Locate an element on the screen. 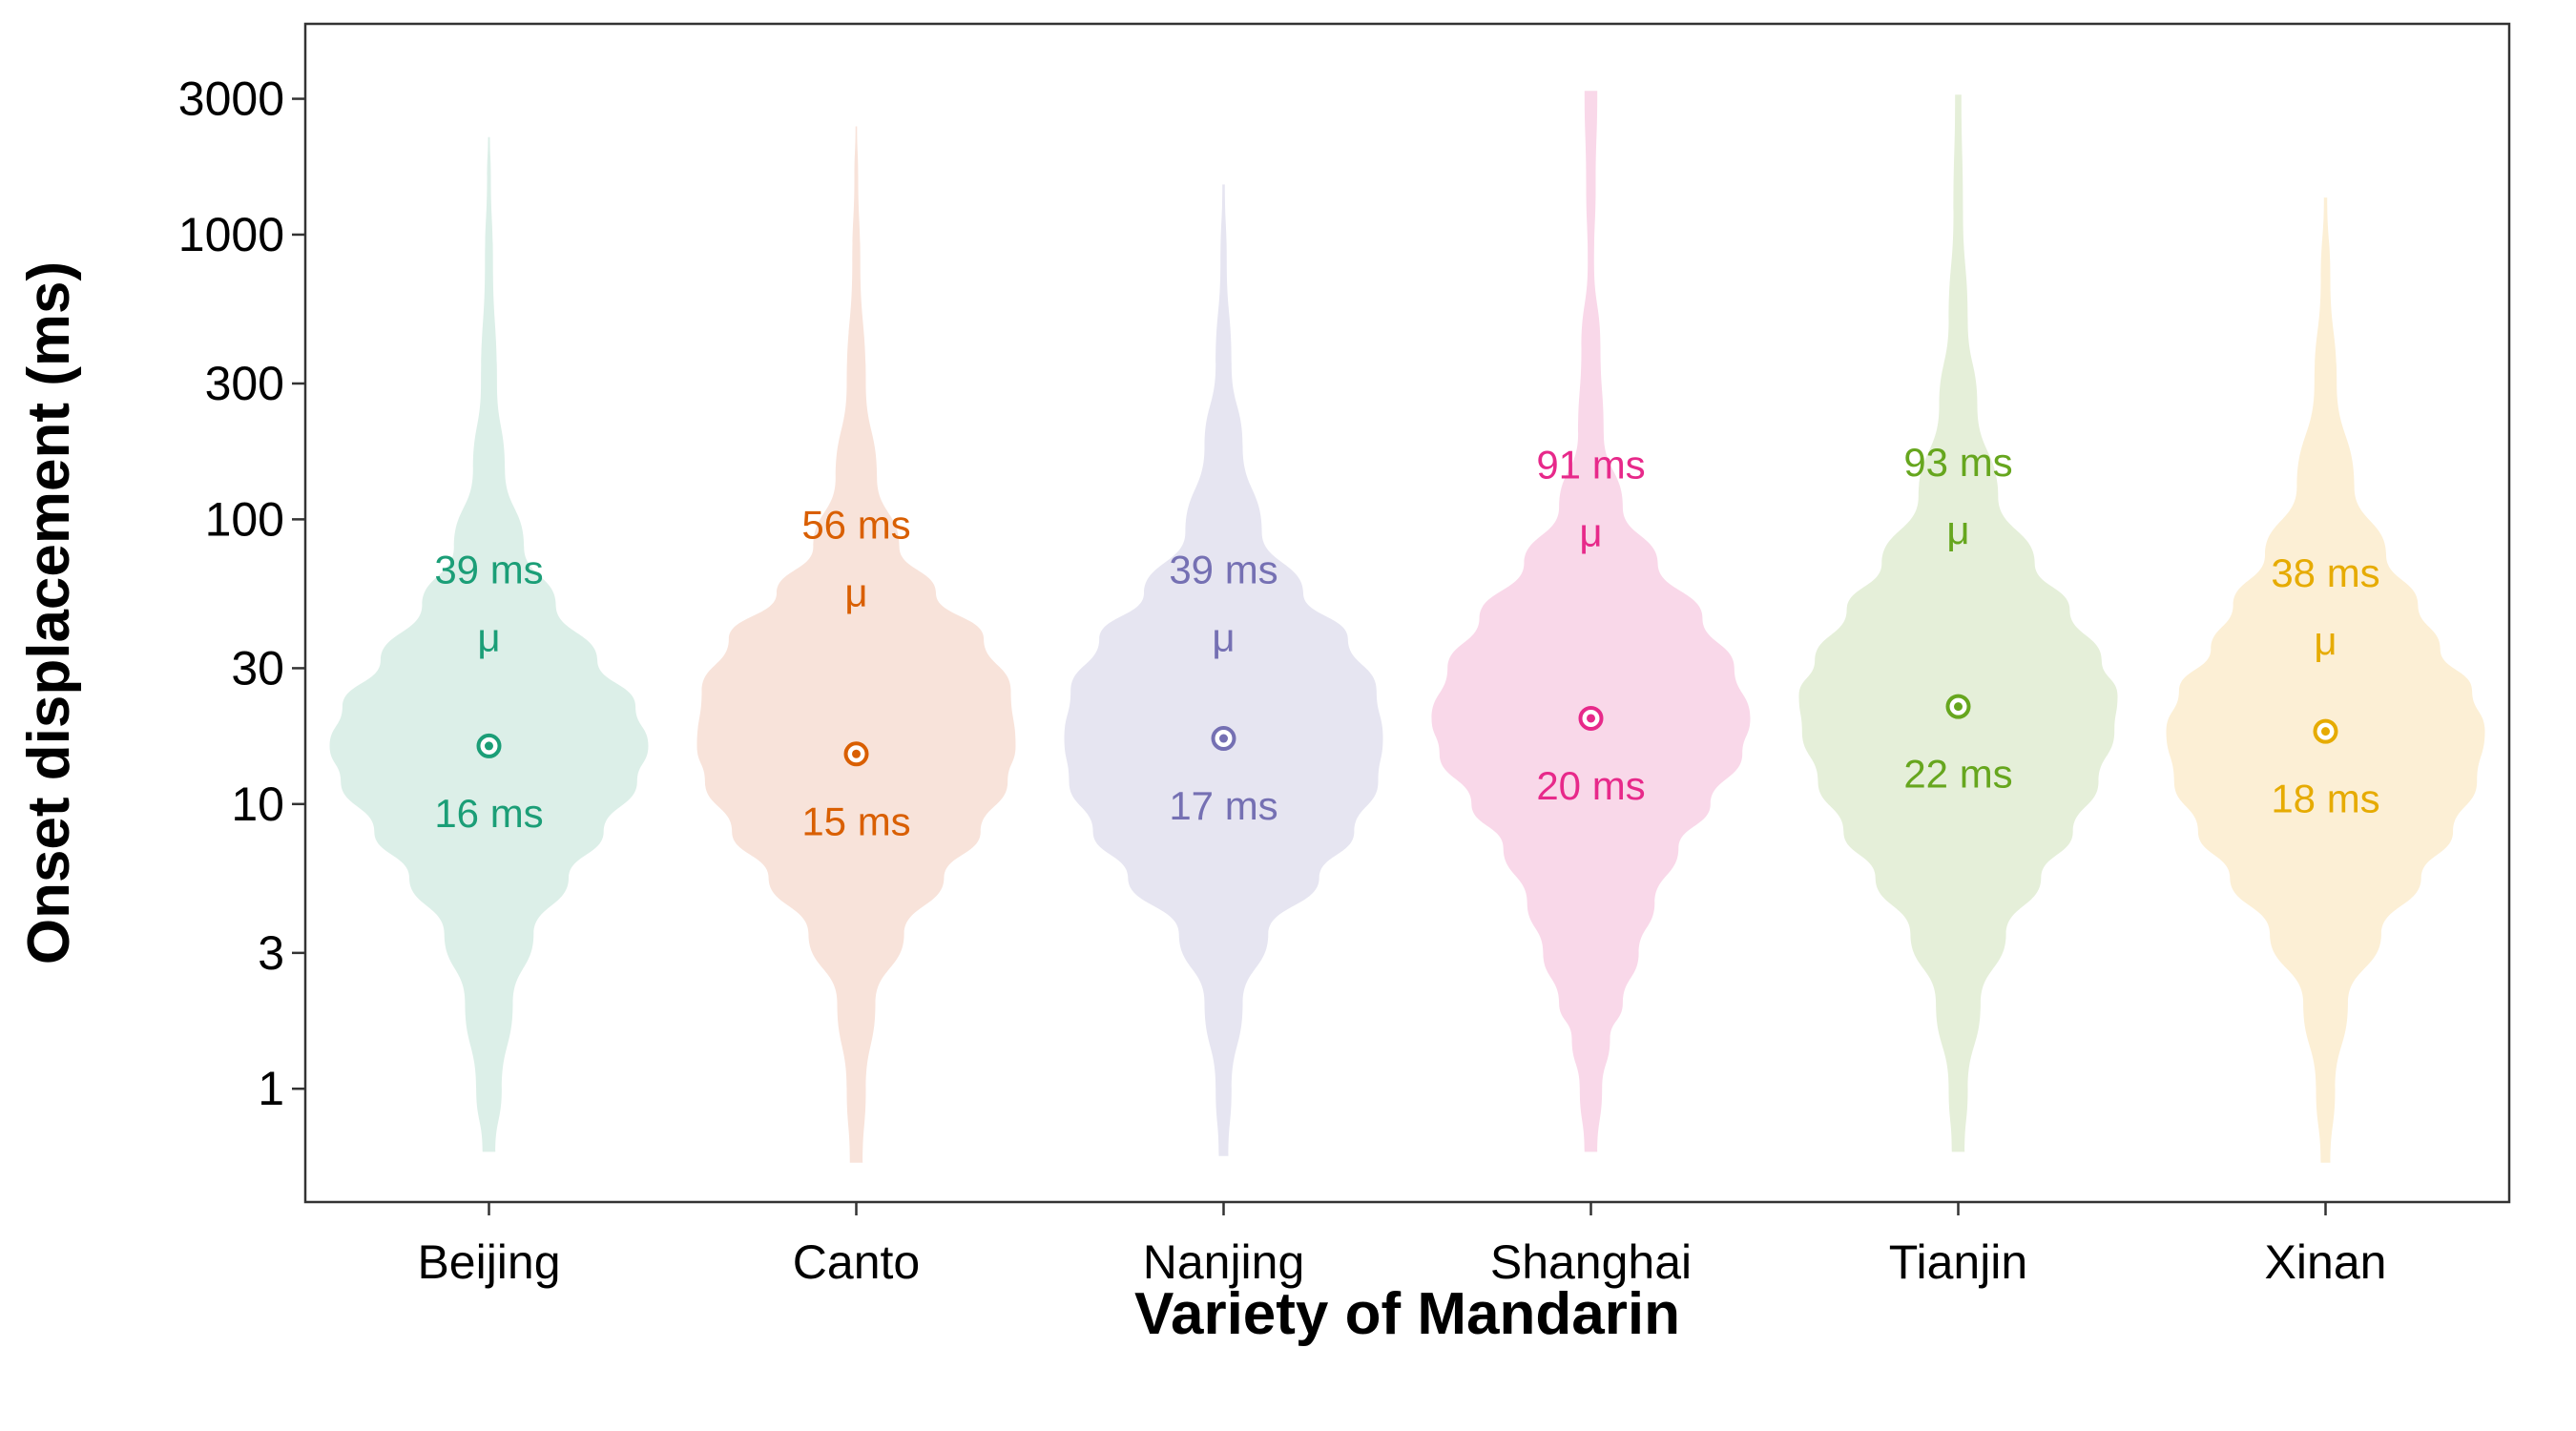 This screenshot has height=1431, width=2576. x-axis-title: Variety of Mandarin is located at coordinates (1407, 1314).